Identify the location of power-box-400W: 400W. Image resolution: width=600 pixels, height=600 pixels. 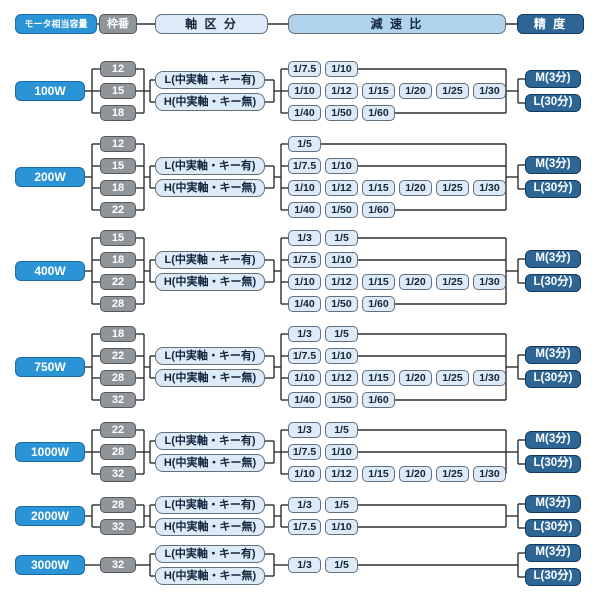
(50, 271).